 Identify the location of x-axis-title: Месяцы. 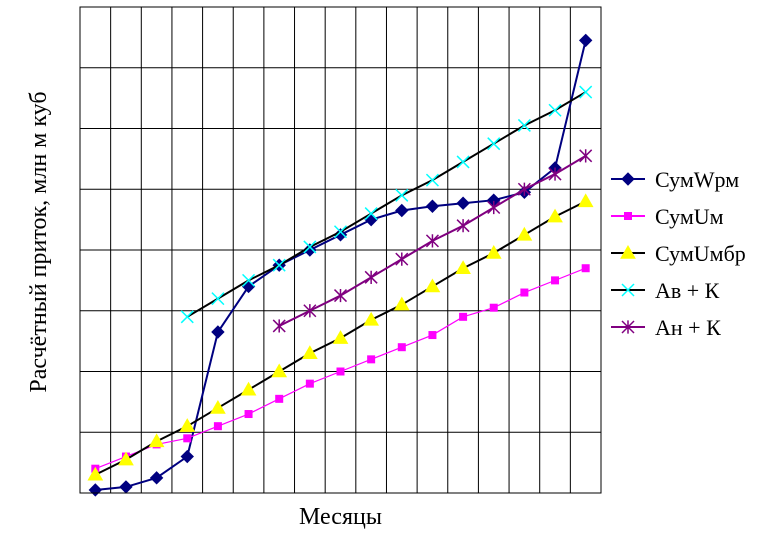
(340, 517).